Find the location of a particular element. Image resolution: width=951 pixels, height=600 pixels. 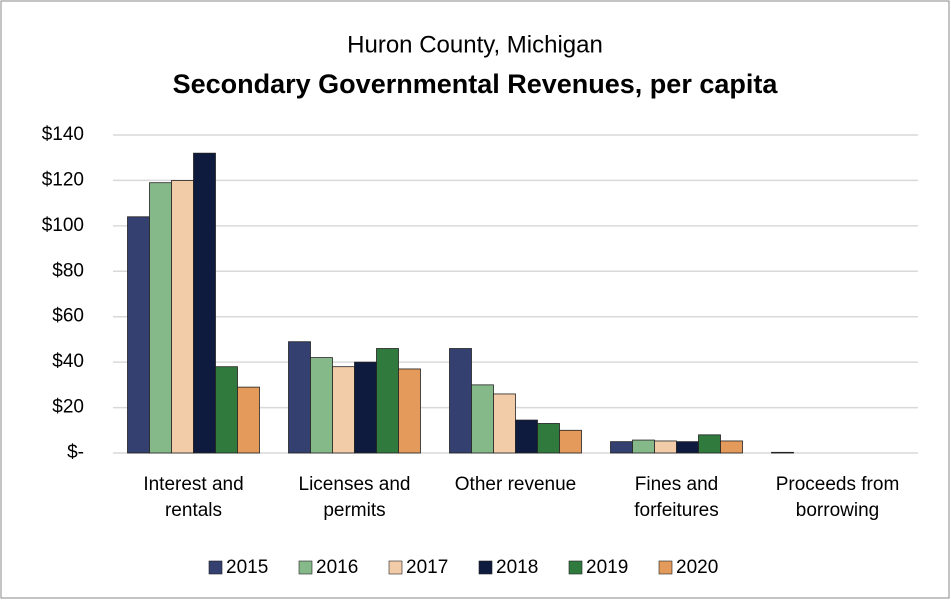

x-tick-label: Interest and rentals is located at coordinates (193, 497).